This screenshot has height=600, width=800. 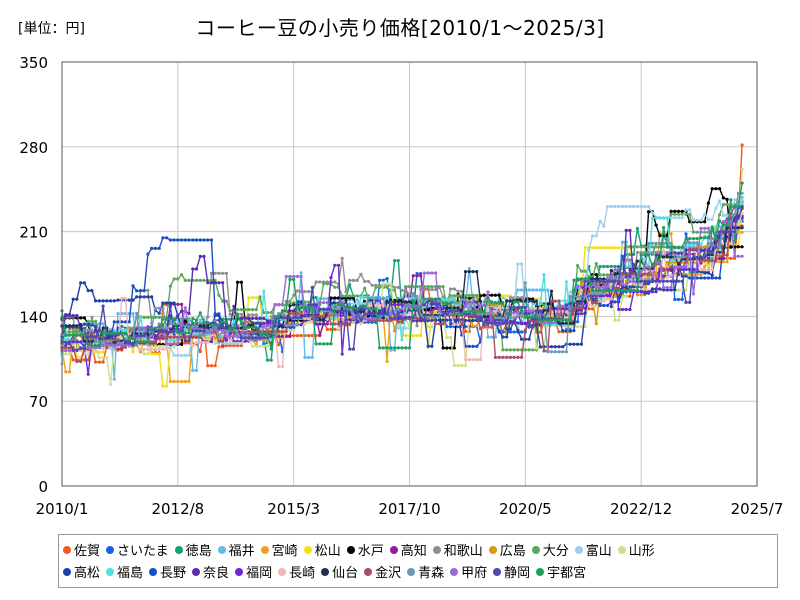 I want to click on legend-label: 徳島, so click(x=198, y=551).